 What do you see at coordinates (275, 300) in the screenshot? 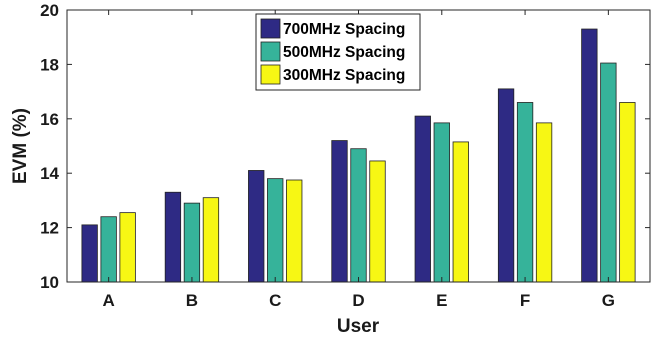
I see `x-tick-label: C` at bounding box center [275, 300].